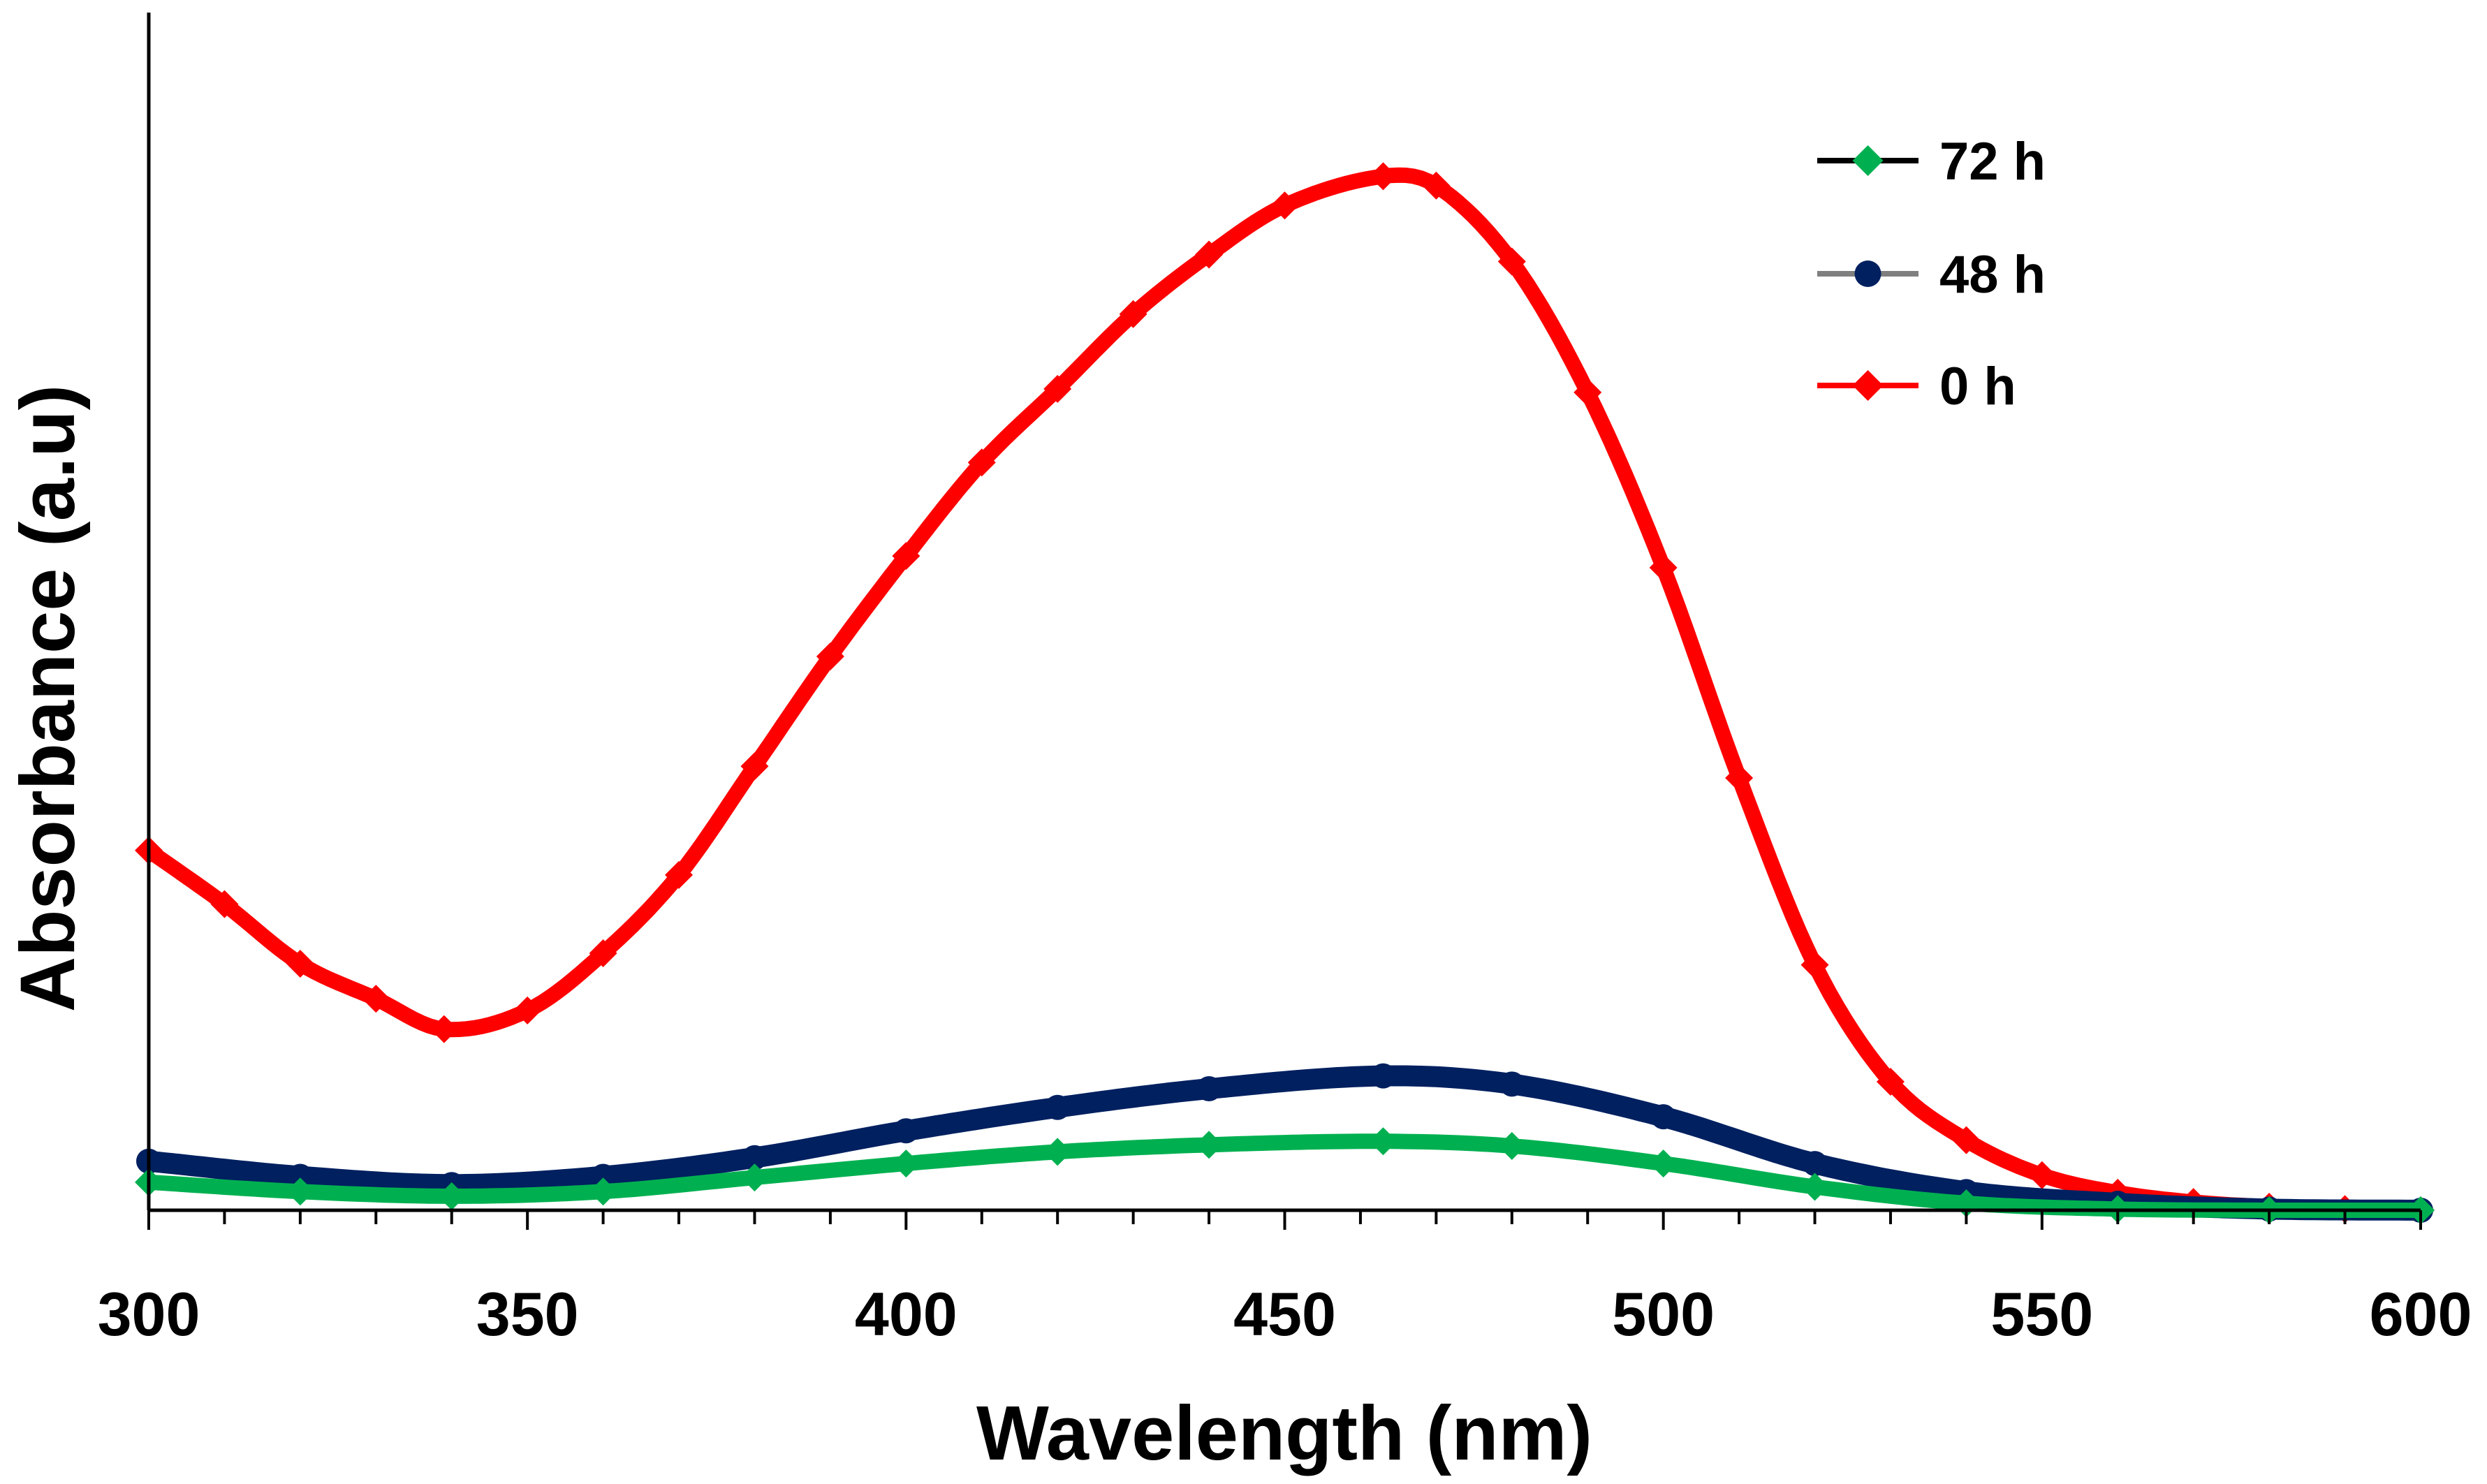 The image size is (2487, 1484). Describe the element at coordinates (1992, 161) in the screenshot. I see `legend-label: 72 h` at that location.